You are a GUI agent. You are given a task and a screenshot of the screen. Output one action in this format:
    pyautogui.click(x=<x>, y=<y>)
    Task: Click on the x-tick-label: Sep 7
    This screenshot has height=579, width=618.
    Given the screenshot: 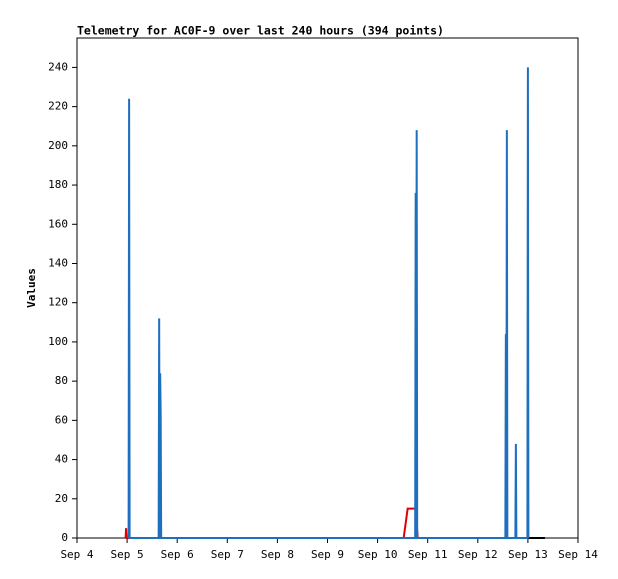 What is the action you would take?
    pyautogui.click(x=227, y=554)
    